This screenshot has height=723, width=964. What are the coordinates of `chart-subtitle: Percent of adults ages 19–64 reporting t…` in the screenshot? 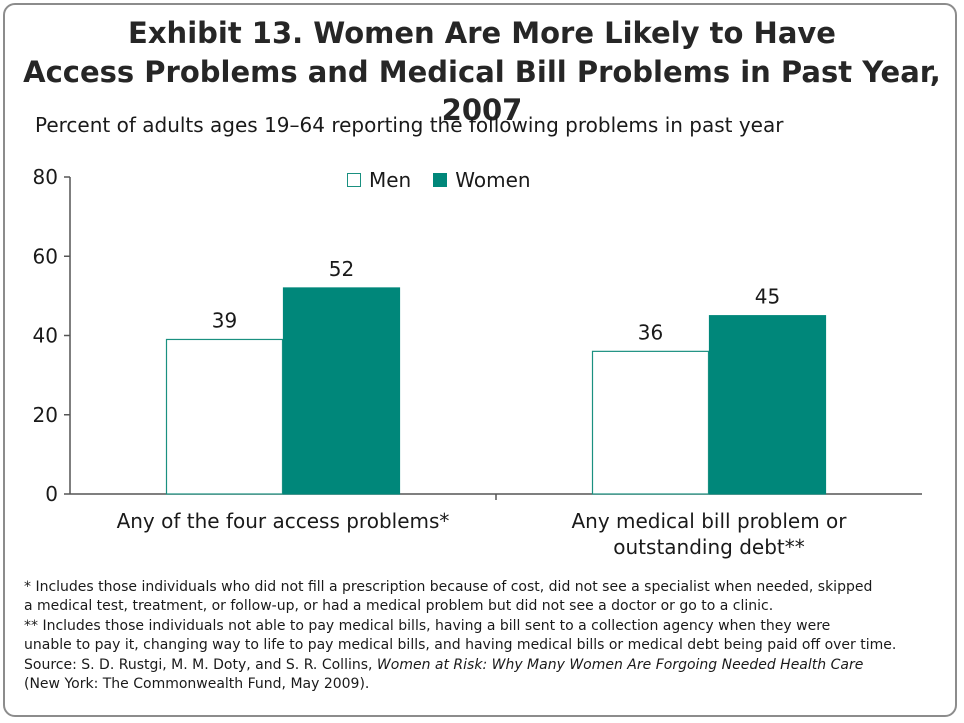 It's located at (409, 125).